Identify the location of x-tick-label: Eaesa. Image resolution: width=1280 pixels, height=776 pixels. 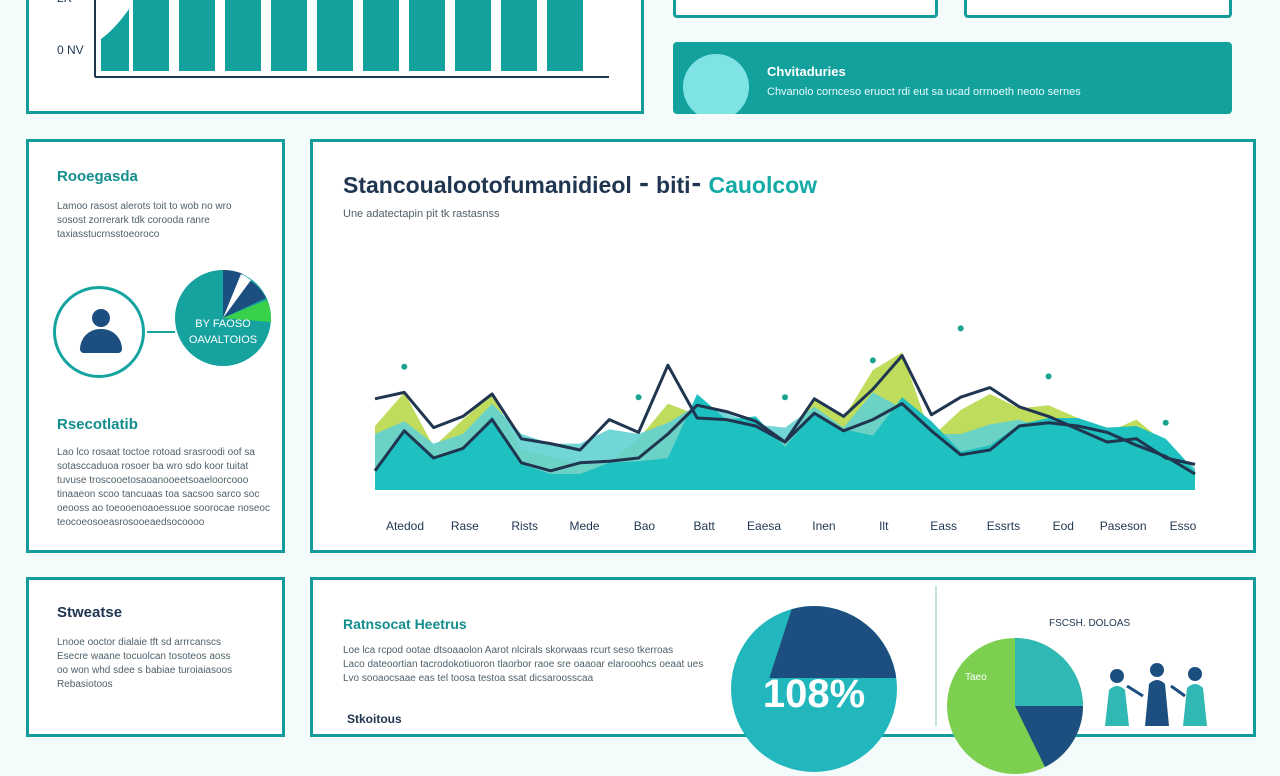
(764, 526).